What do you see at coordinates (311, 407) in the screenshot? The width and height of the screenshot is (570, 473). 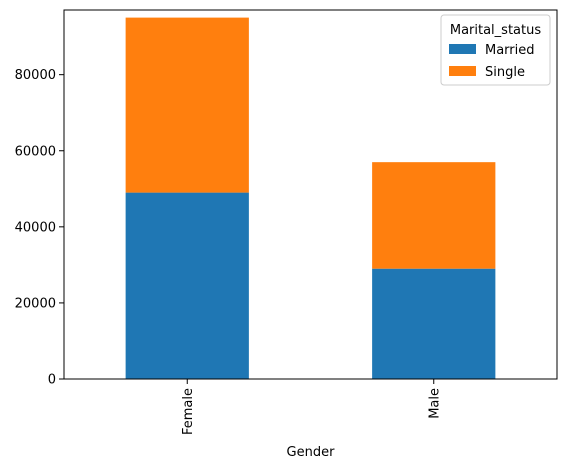 I see `x-axis: Female Male` at bounding box center [311, 407].